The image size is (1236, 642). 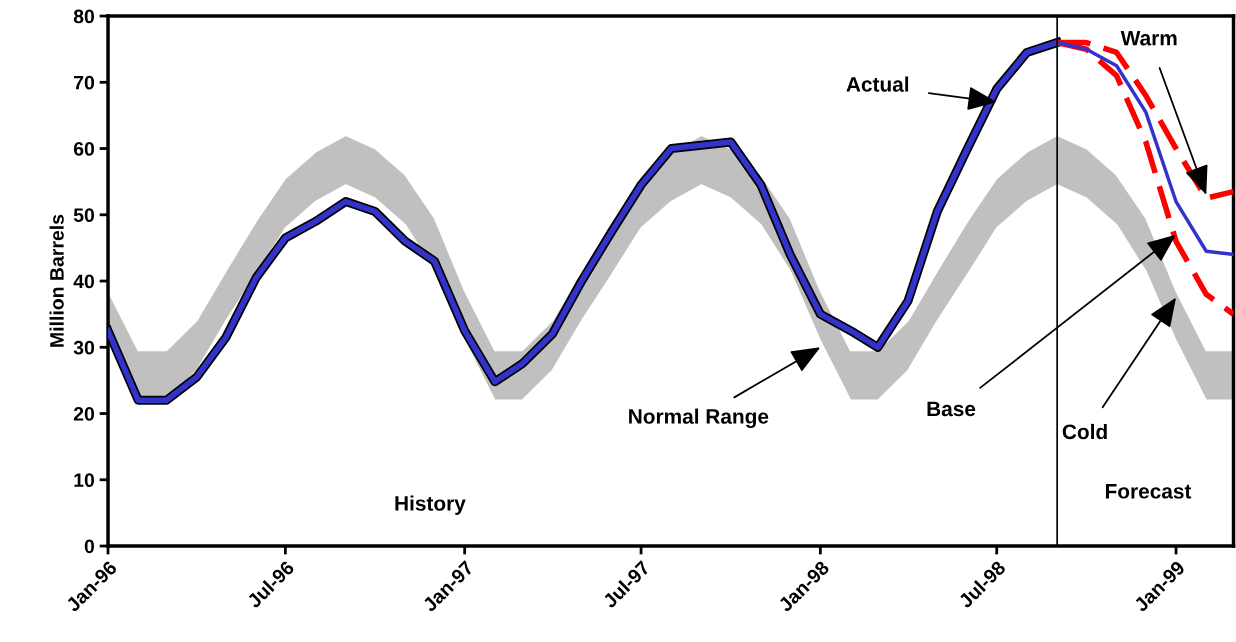 What do you see at coordinates (56, 280) in the screenshot?
I see `y-axis-title: Million Barrels` at bounding box center [56, 280].